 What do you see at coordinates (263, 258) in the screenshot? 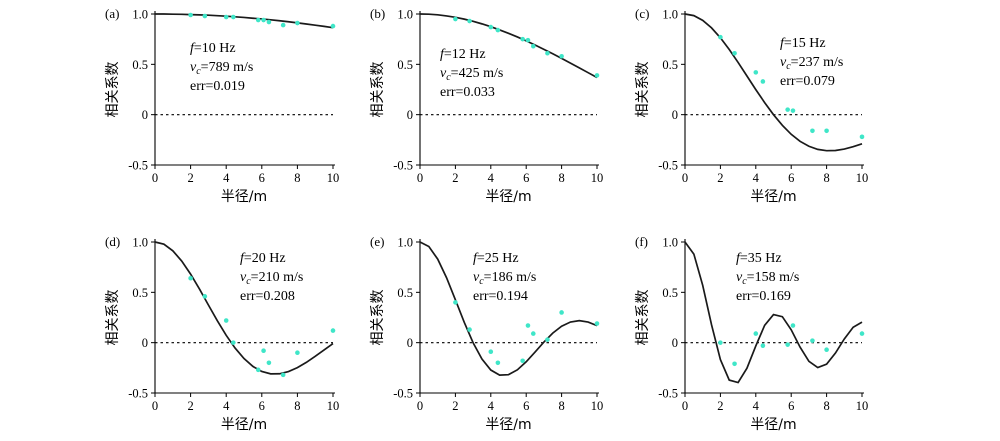
I see `frequency-annotation: f=20 Hz` at bounding box center [263, 258].